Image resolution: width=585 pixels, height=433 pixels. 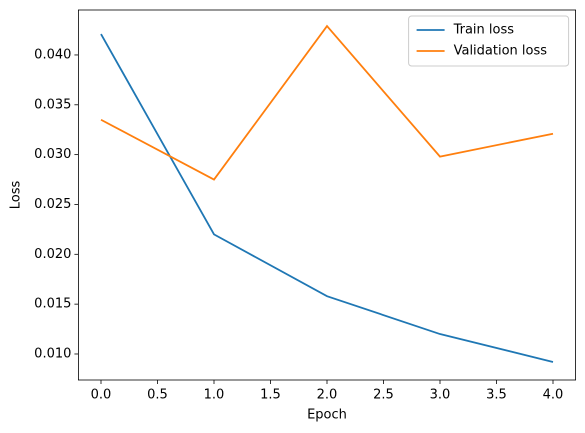 What do you see at coordinates (327, 395) in the screenshot?
I see `x-tick-label: 2.0` at bounding box center [327, 395].